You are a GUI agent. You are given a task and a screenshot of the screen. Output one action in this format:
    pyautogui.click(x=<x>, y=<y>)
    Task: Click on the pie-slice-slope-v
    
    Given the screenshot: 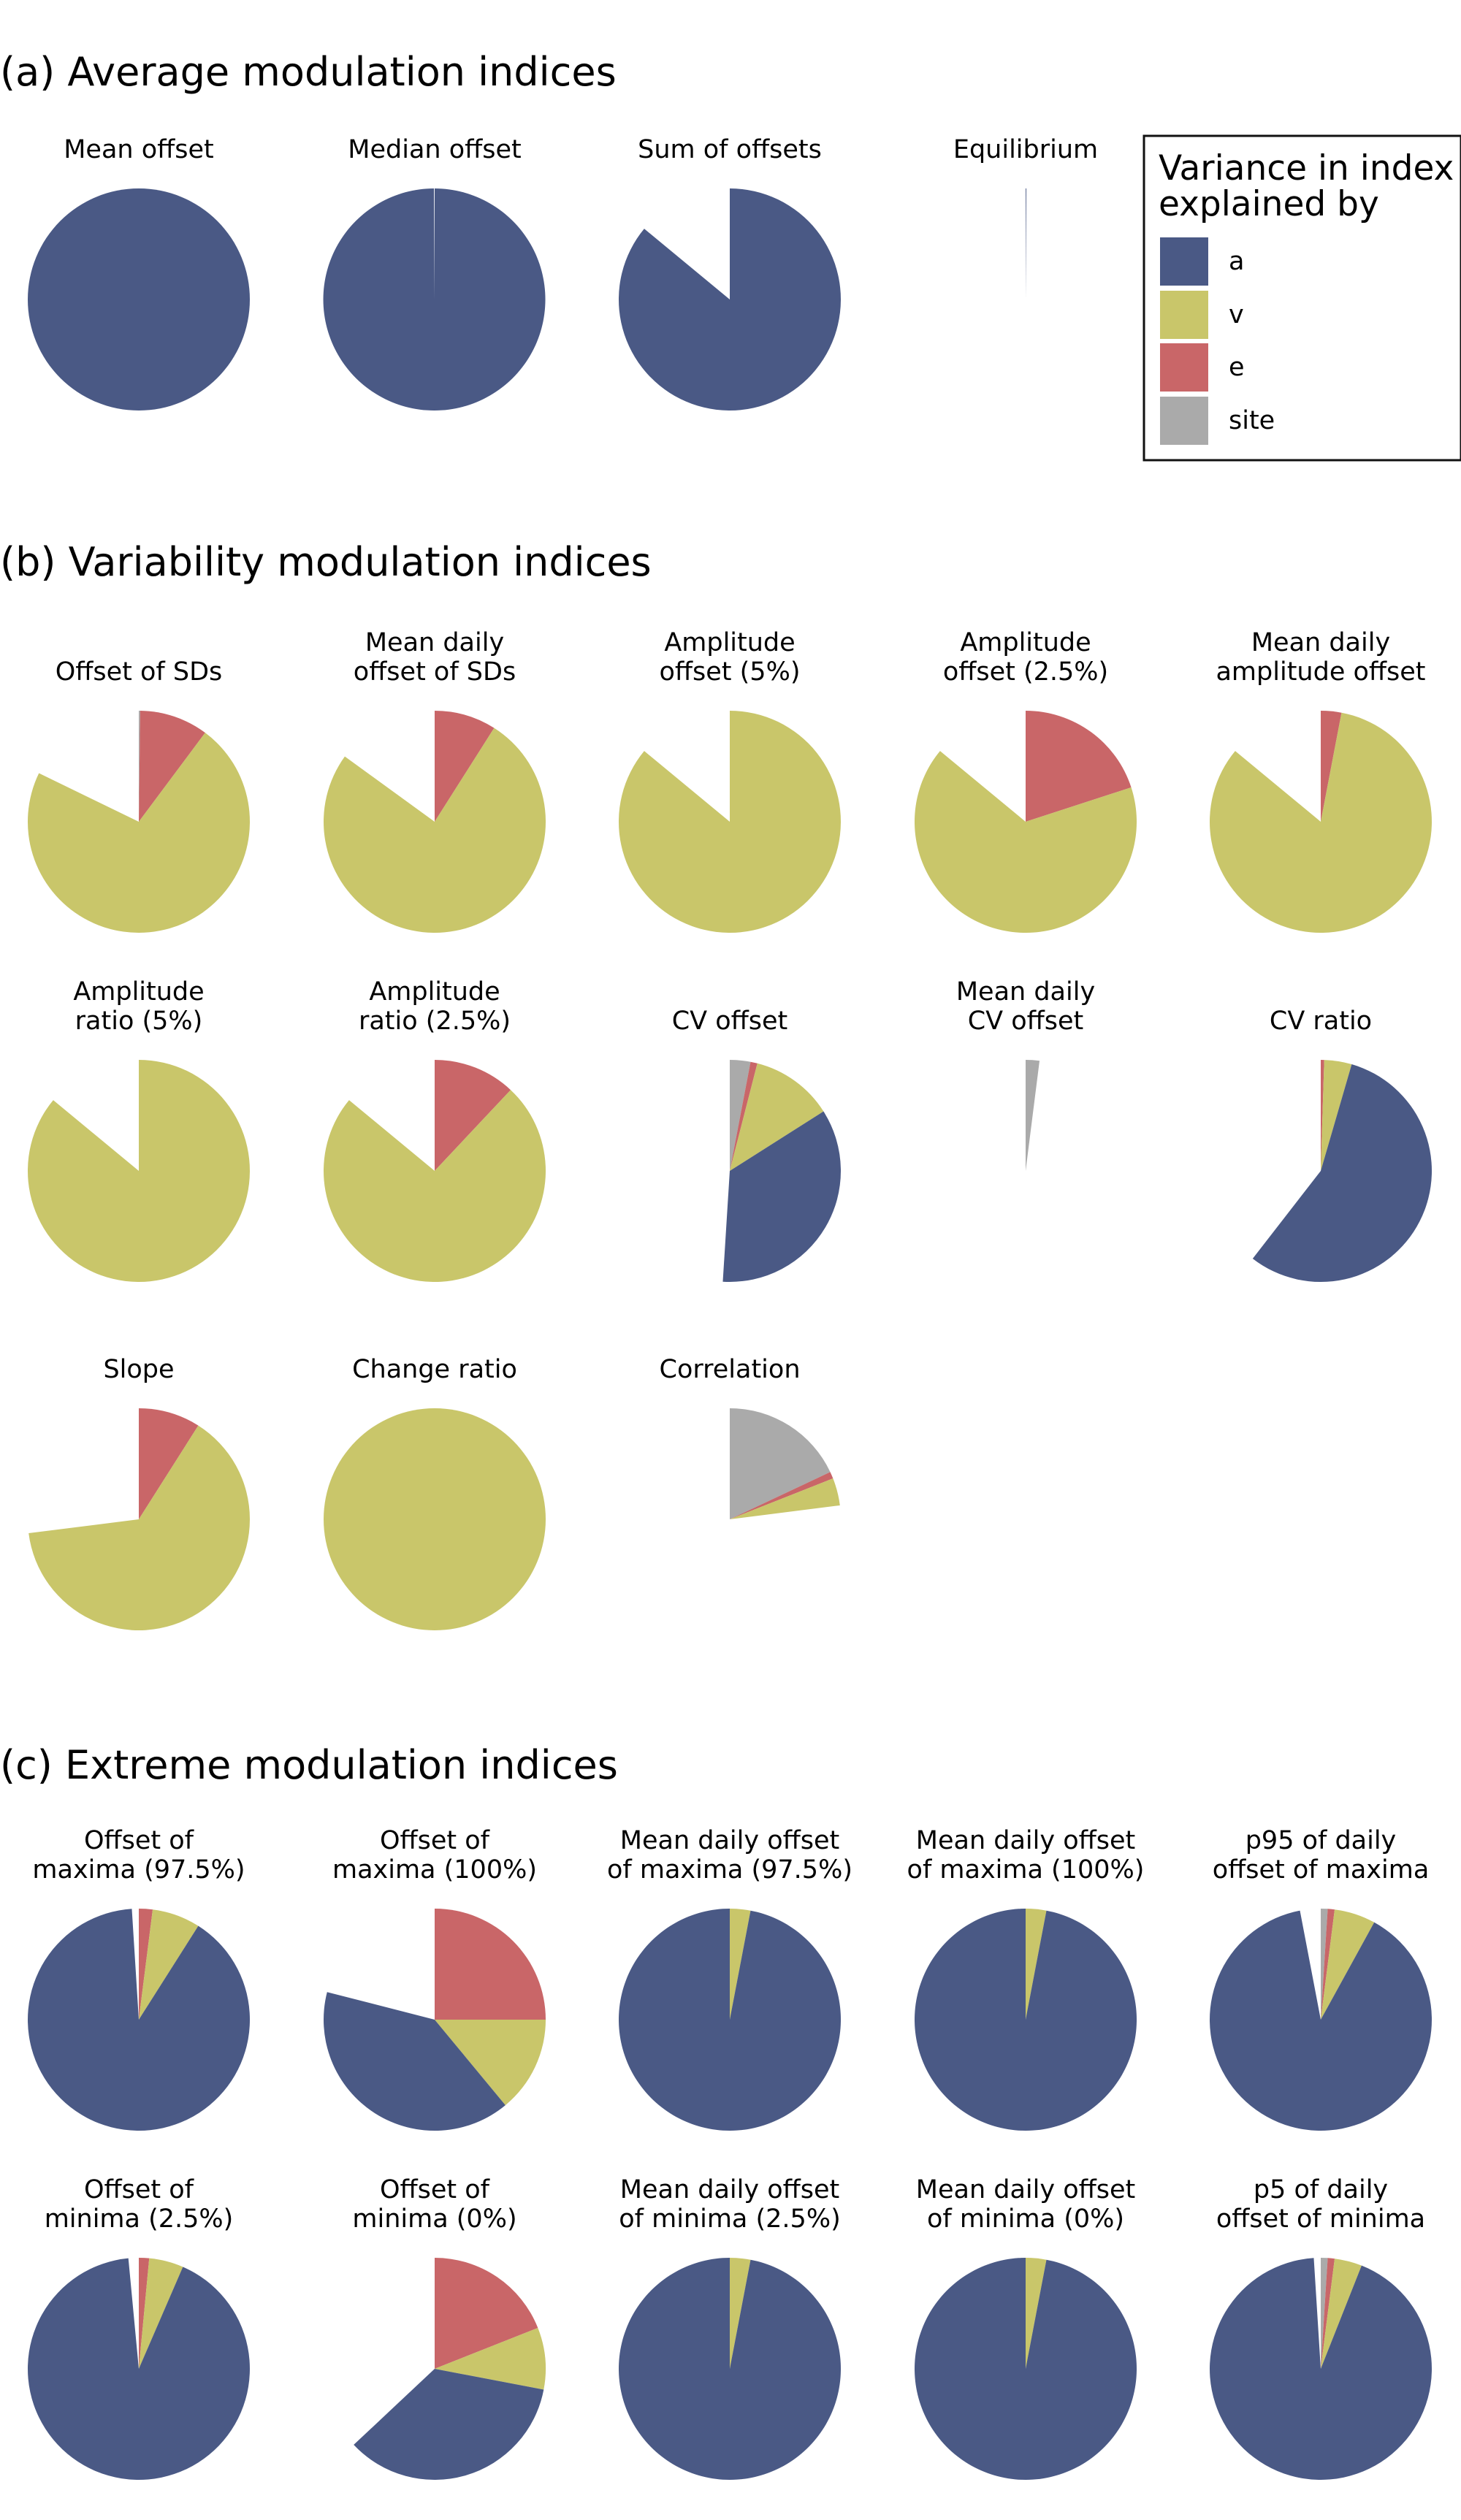 What is the action you would take?
    pyautogui.click(x=139, y=1527)
    